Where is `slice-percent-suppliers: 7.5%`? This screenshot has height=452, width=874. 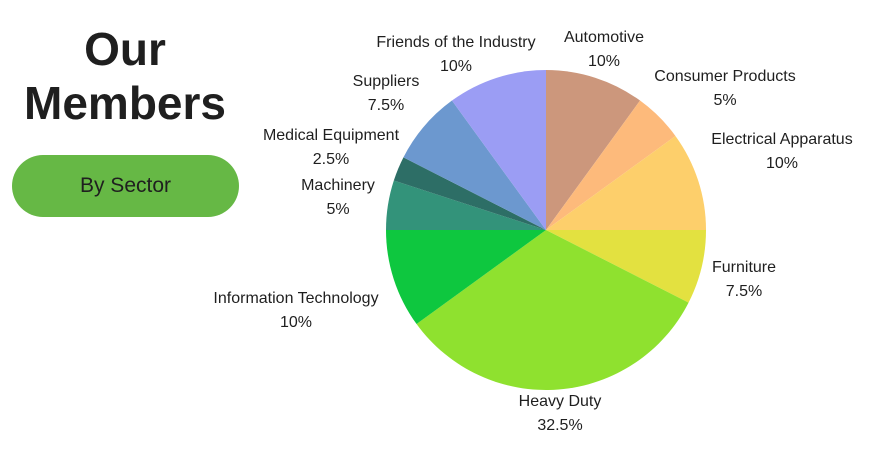
slice-percent-suppliers: 7.5% is located at coordinates (386, 105).